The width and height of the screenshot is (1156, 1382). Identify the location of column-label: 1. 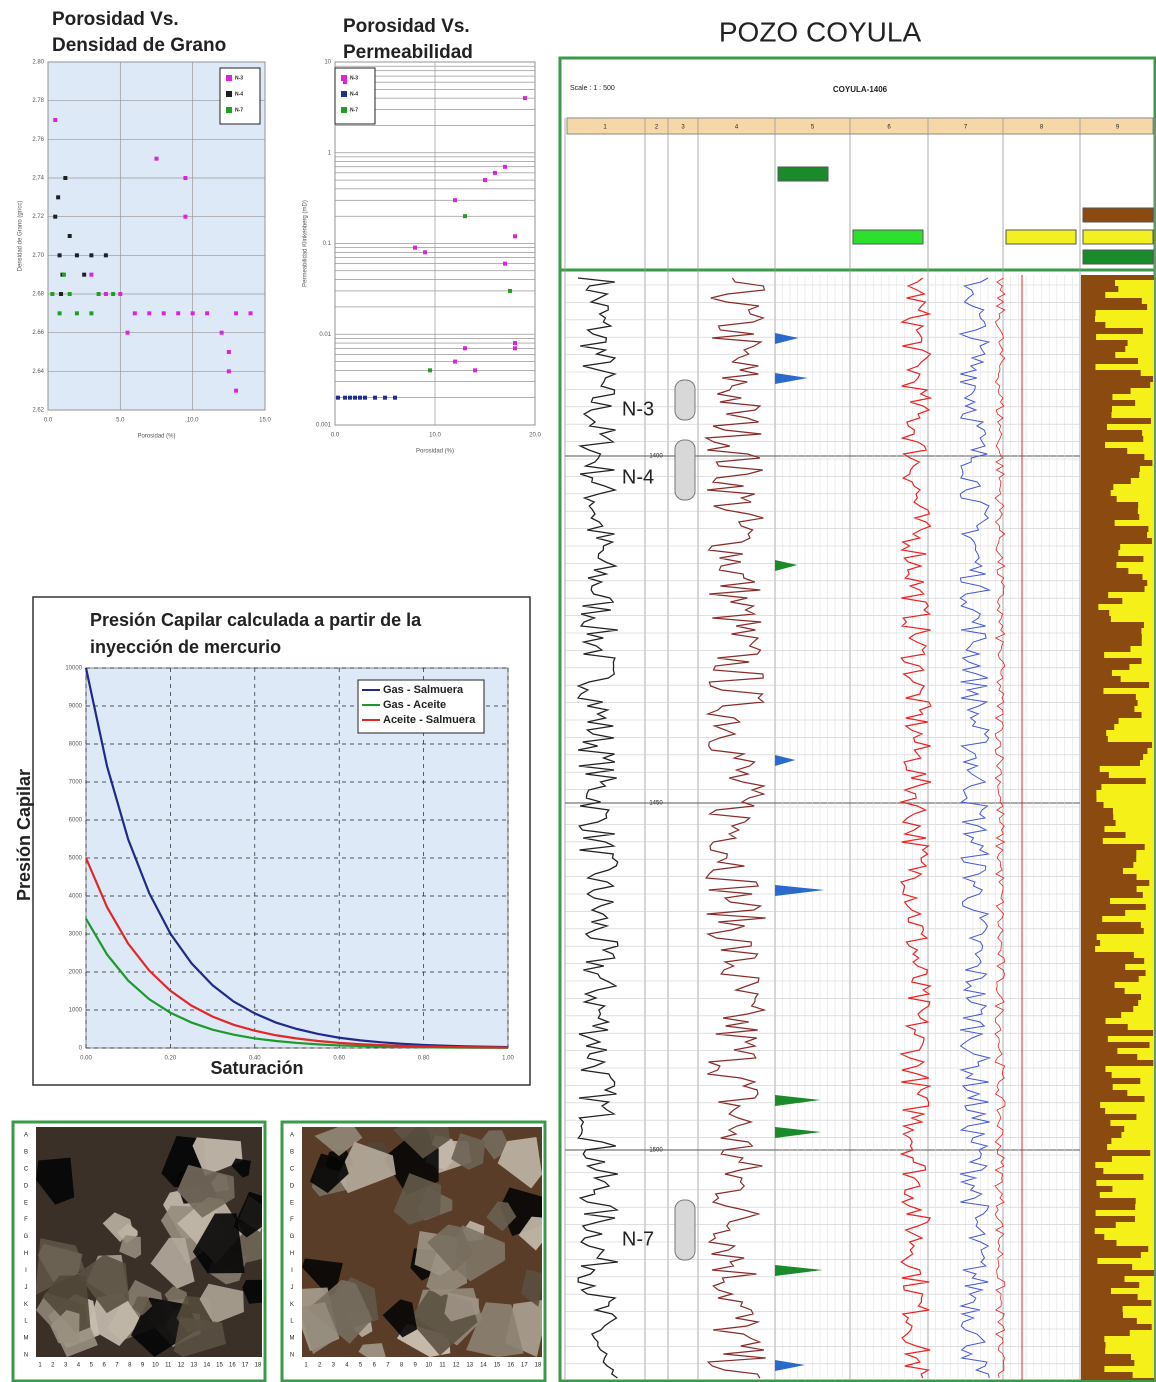
(306, 1366).